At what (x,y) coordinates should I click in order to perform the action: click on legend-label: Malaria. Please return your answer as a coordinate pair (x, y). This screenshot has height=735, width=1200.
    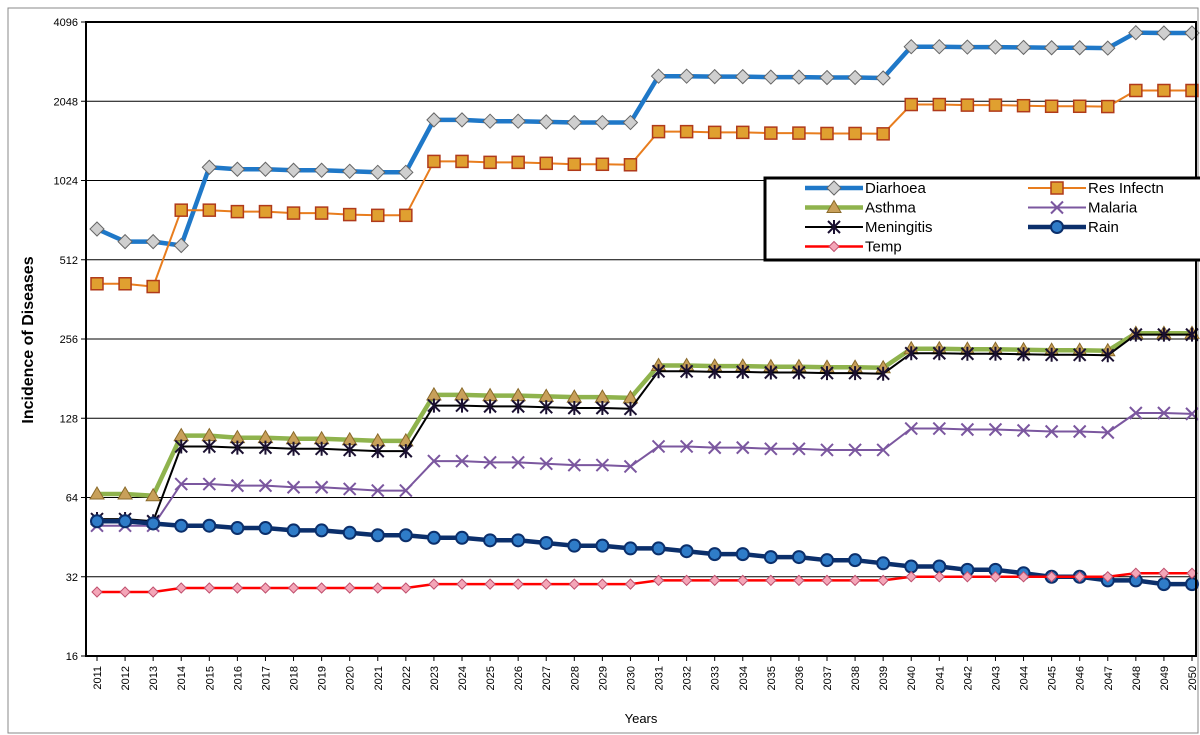
    Looking at the image, I should click on (1113, 208).